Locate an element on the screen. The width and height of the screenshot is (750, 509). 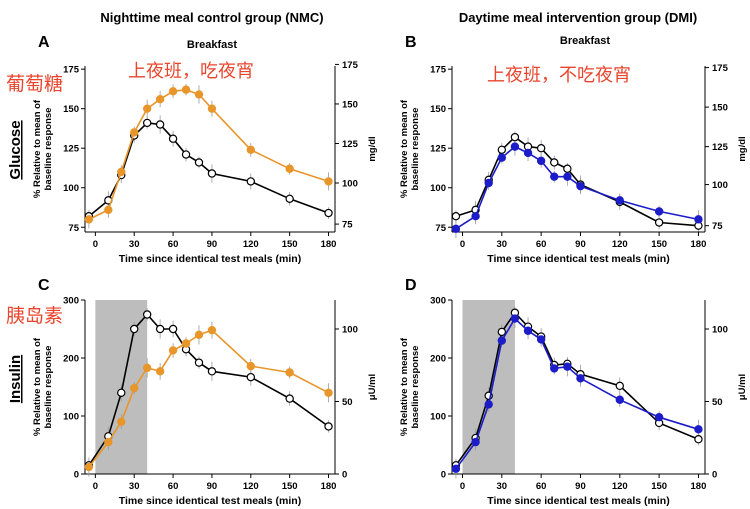
row-label-insulin: Insulin is located at coordinates (15, 379).